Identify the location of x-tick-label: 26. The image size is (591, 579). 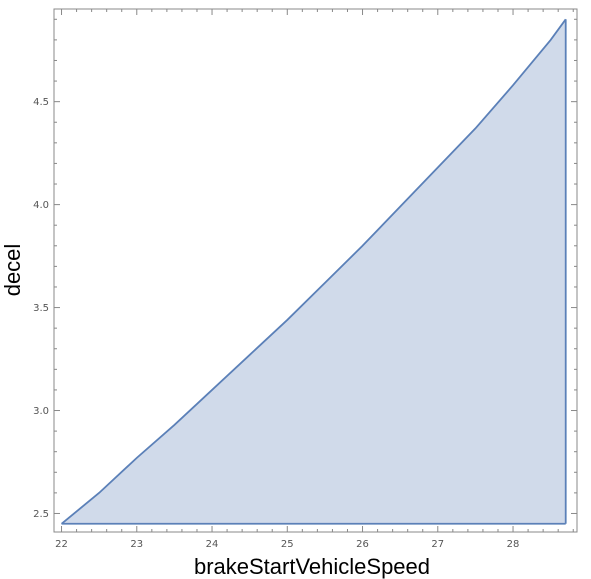
(362, 544).